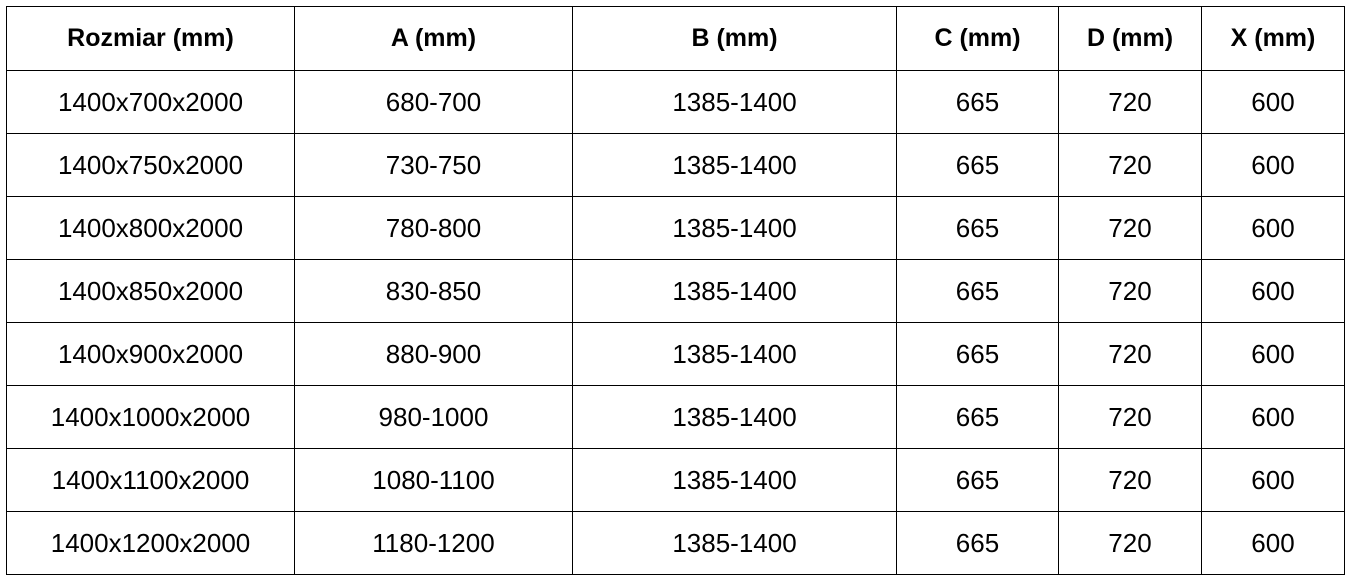 The height and width of the screenshot is (587, 1351). I want to click on table-cell: 1080-1100, so click(433, 480).